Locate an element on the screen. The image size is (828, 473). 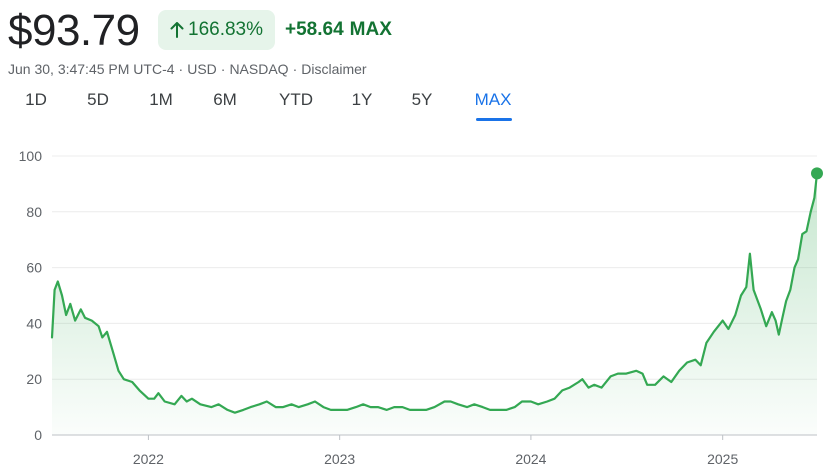
tab-1m: 1M is located at coordinates (161, 99).